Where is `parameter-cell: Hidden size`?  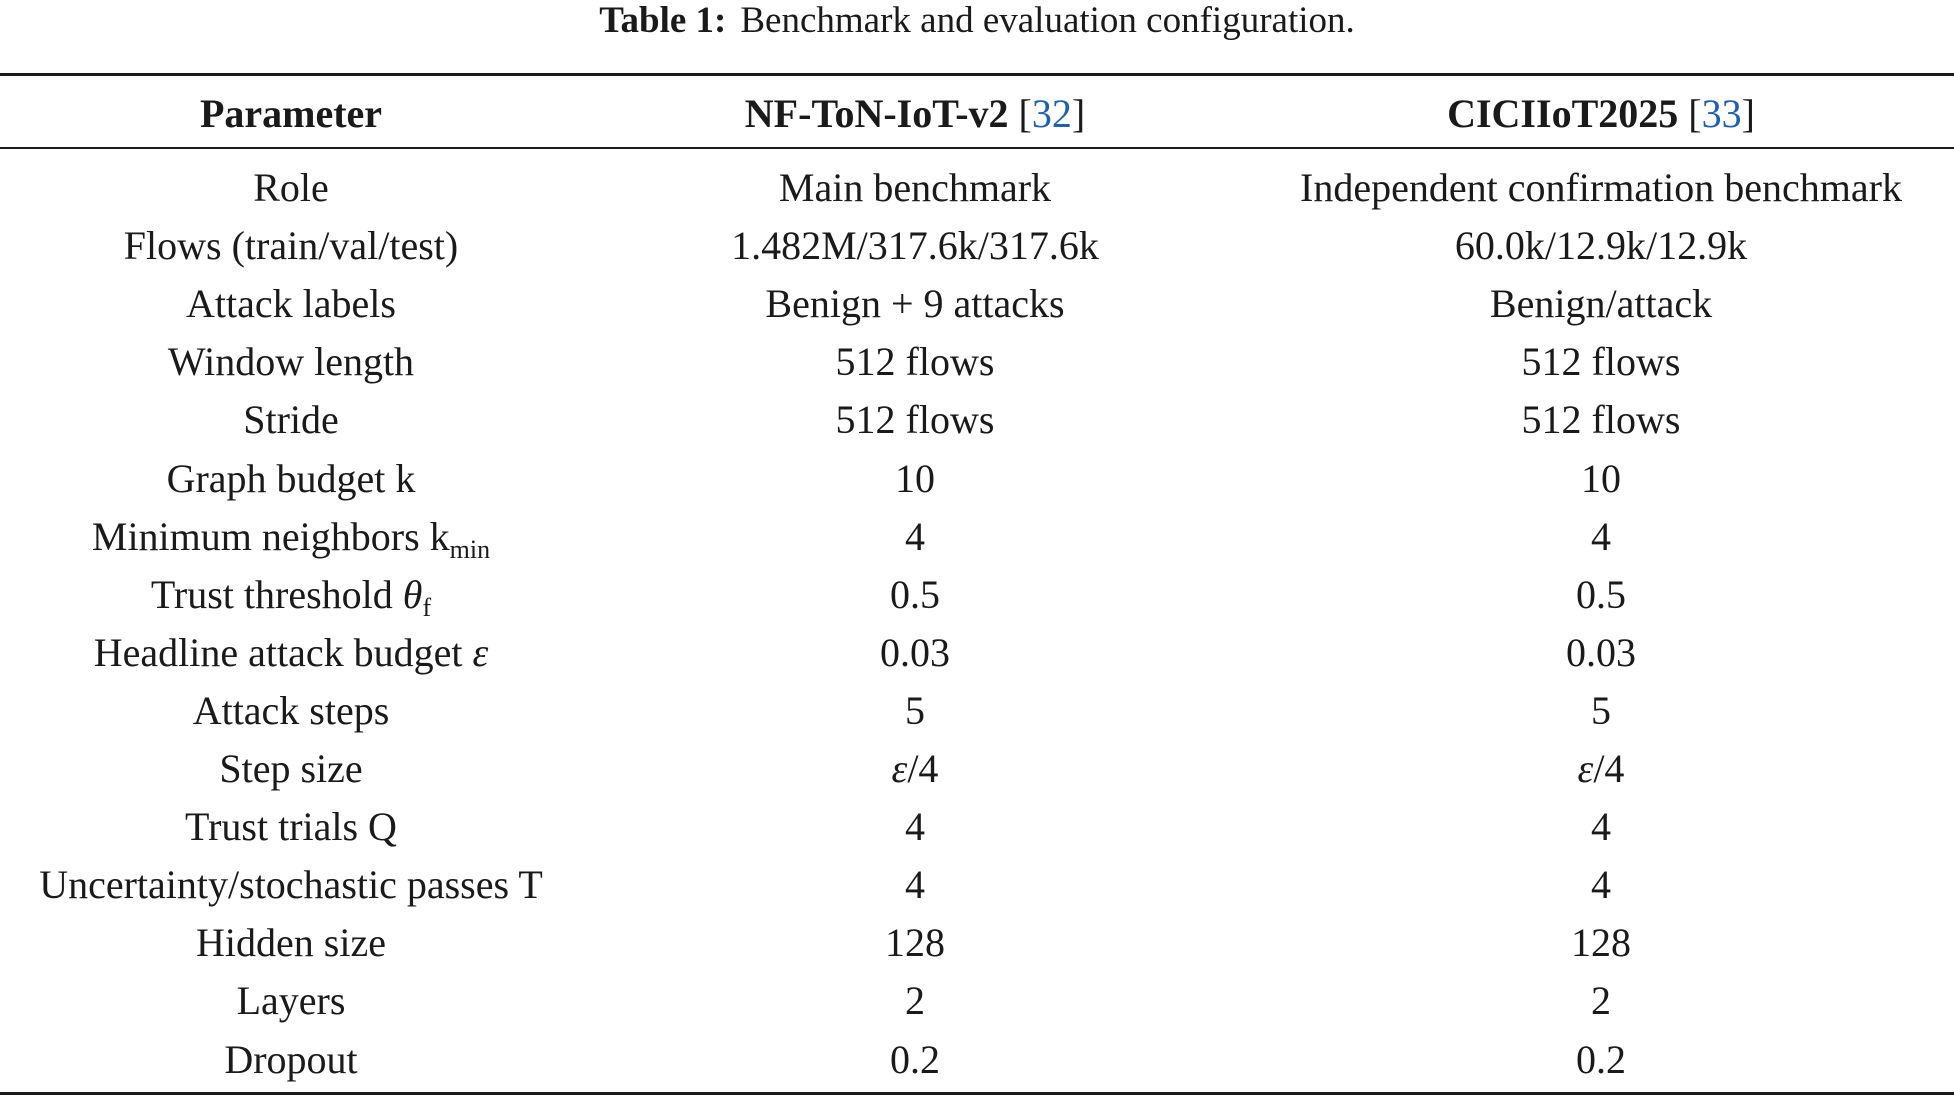 parameter-cell: Hidden size is located at coordinates (291, 943).